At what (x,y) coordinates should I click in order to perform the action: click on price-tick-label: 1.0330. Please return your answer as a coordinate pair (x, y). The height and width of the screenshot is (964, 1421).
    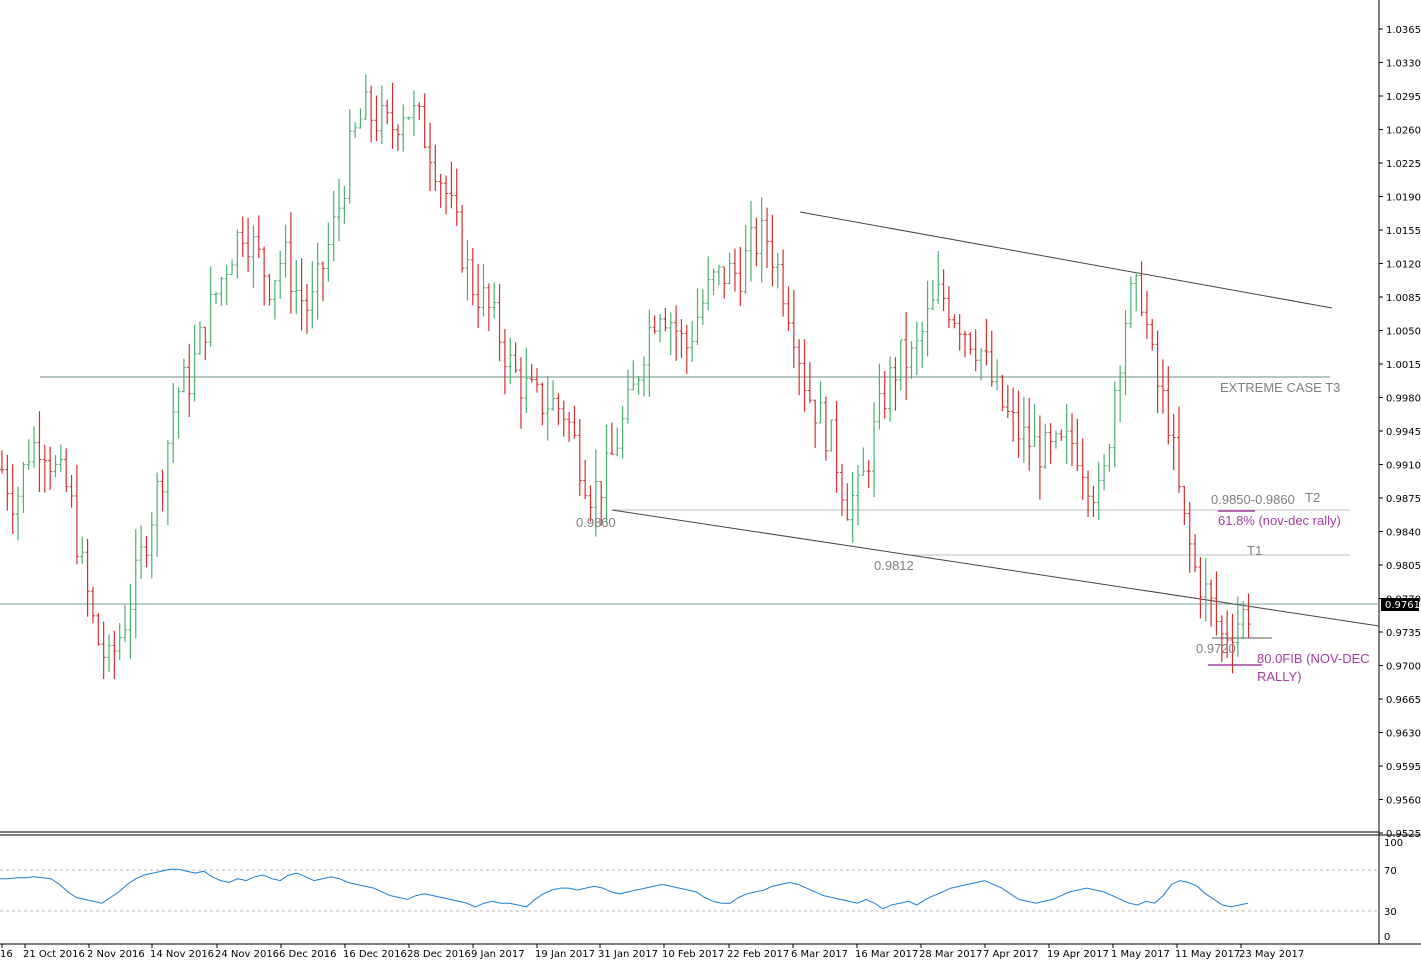
    Looking at the image, I should click on (1403, 64).